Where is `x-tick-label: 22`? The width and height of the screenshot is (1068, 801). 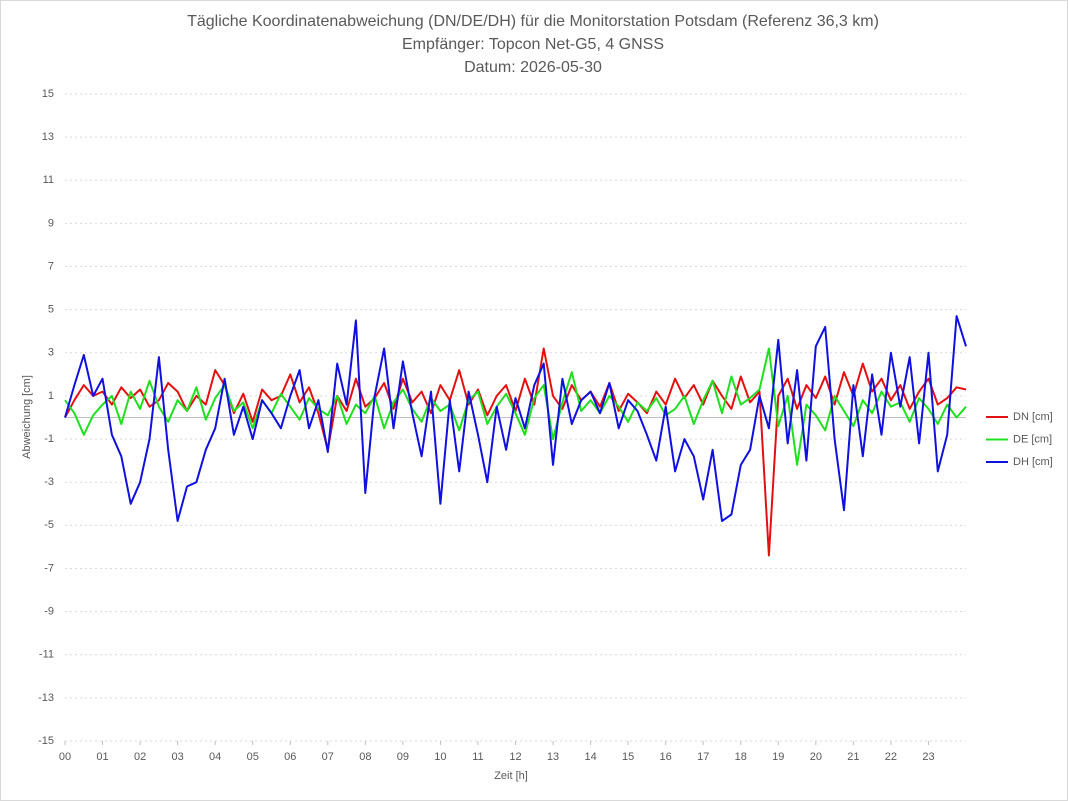 x-tick-label: 22 is located at coordinates (891, 757).